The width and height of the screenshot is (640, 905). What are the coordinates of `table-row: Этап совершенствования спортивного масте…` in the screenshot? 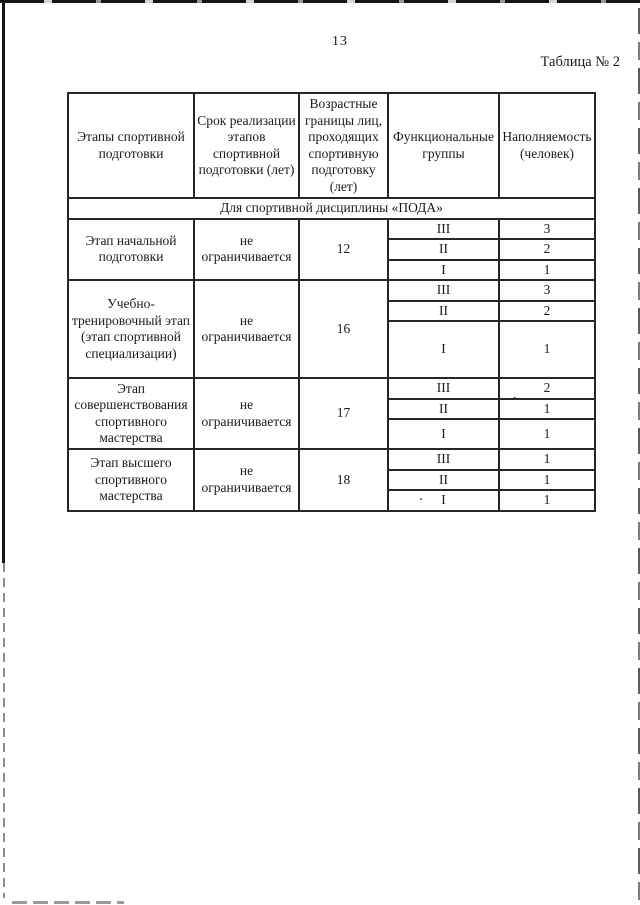 It's located at (331, 413).